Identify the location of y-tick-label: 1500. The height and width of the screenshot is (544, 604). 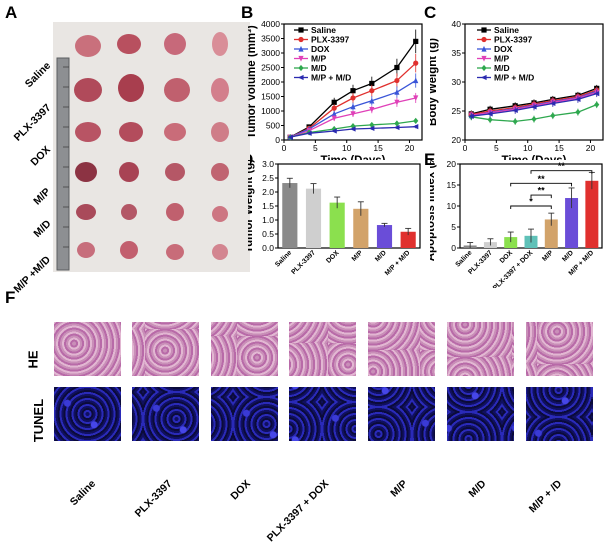
(270, 97).